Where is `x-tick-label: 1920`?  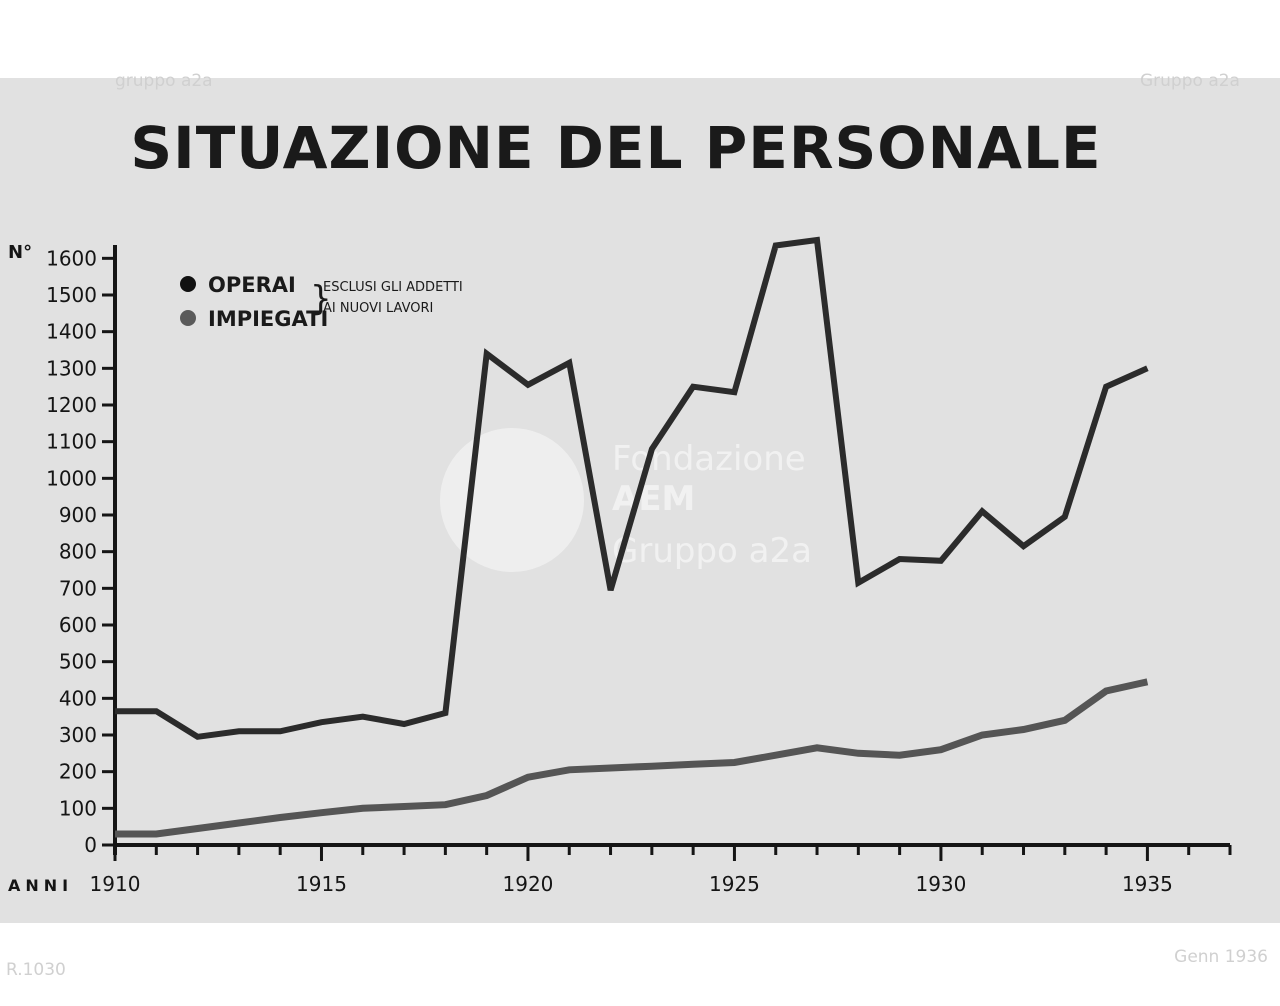
x-tick-label: 1920 is located at coordinates (528, 884).